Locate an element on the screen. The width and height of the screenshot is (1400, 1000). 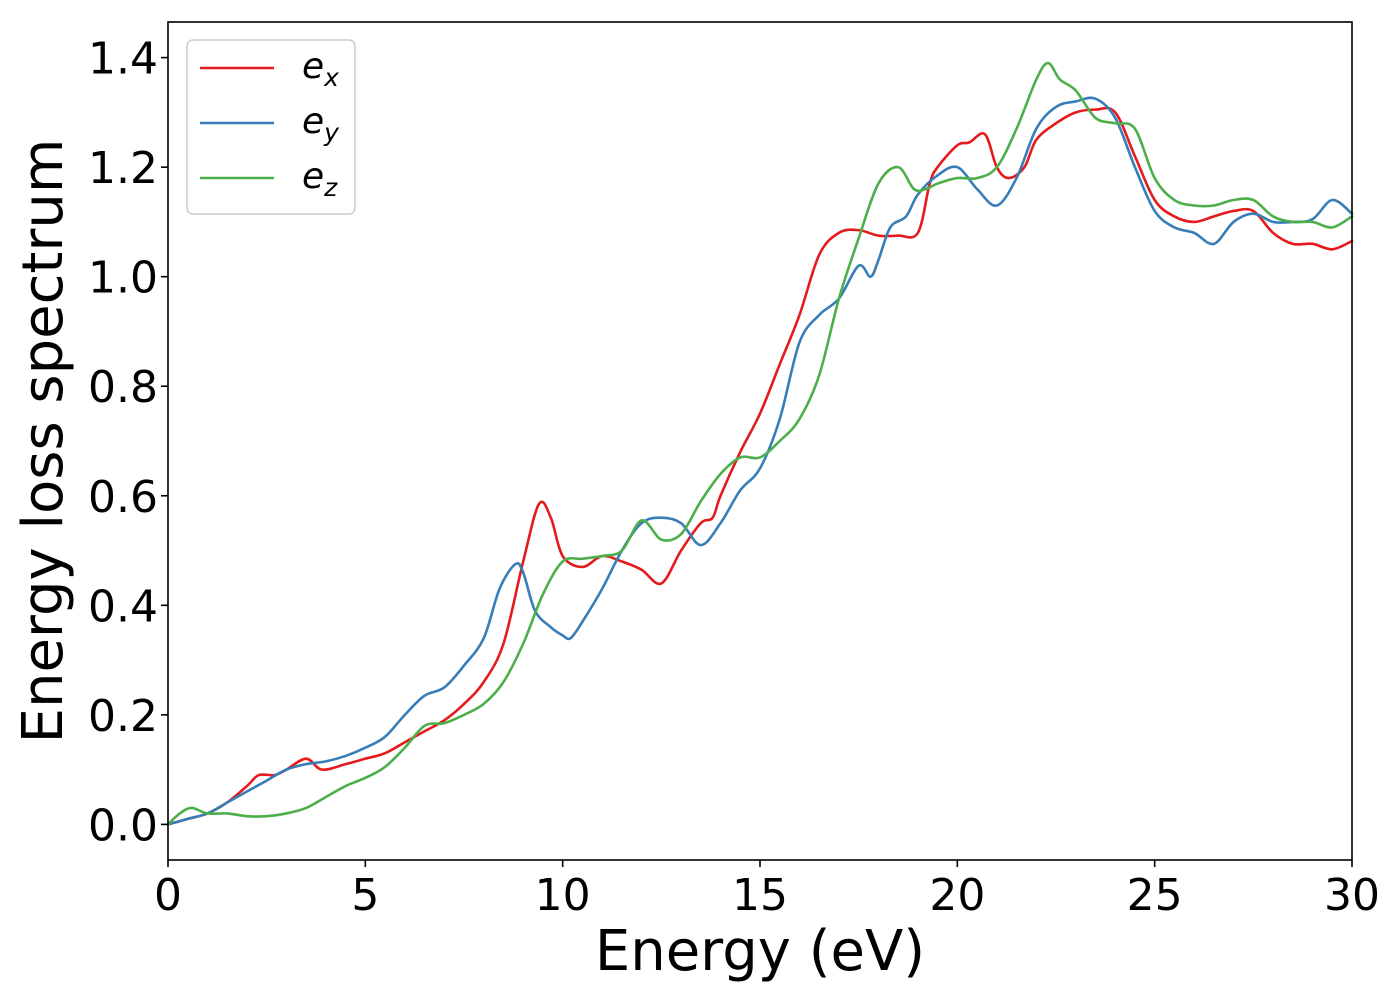
y-tick-label: 1.0 is located at coordinates (123, 278).